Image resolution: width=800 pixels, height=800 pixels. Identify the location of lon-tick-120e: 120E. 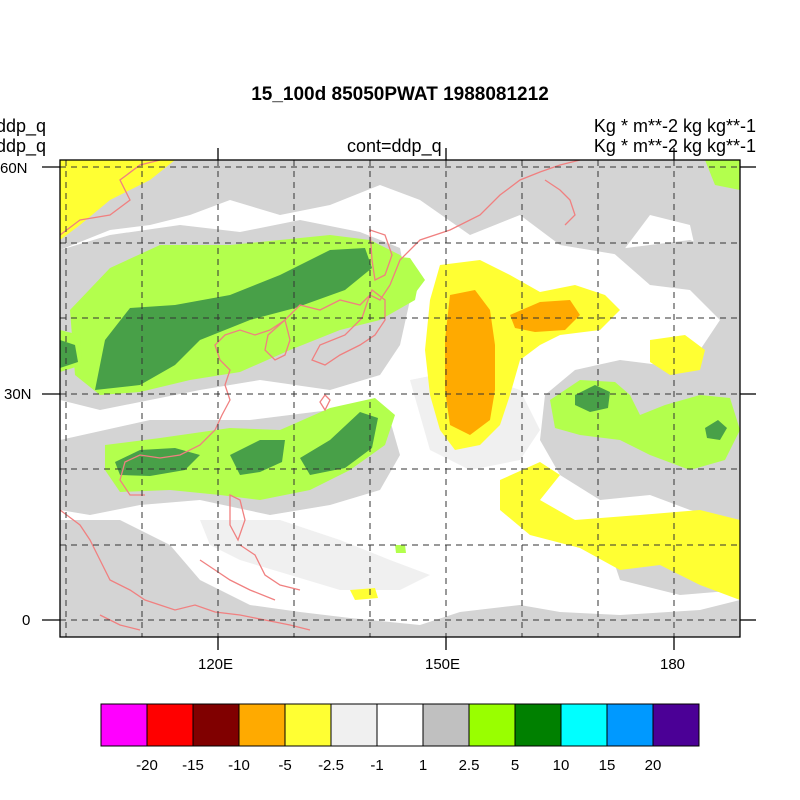
(216, 664).